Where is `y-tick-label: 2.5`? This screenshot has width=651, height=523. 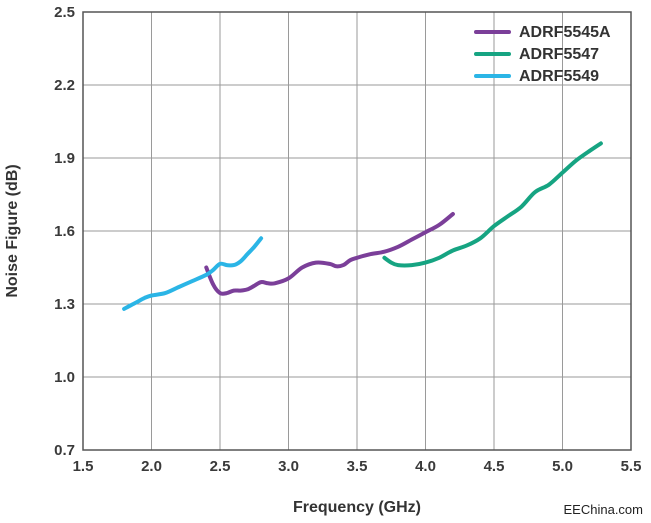
y-tick-label: 2.5 is located at coordinates (64, 12).